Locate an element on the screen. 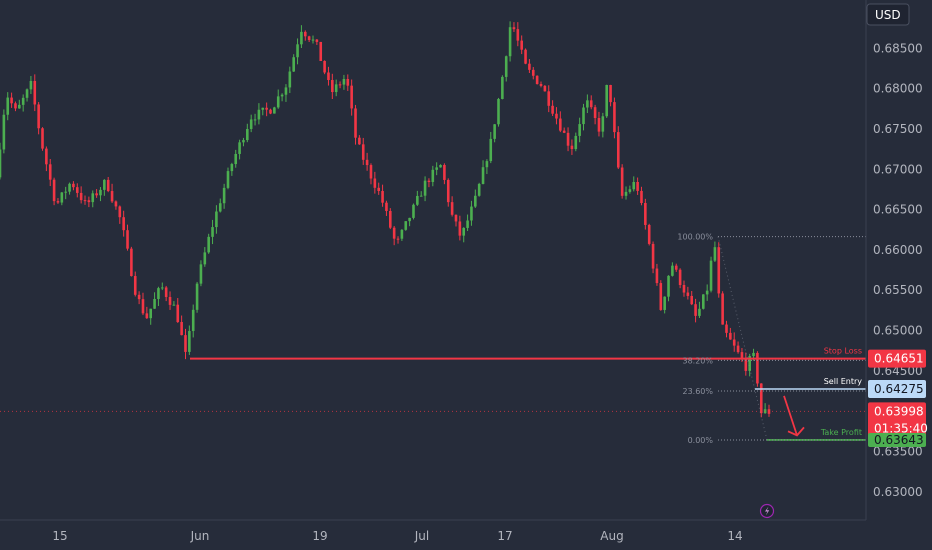 Image resolution: width=932 pixels, height=550 pixels. currency-selector: USD is located at coordinates (888, 14).